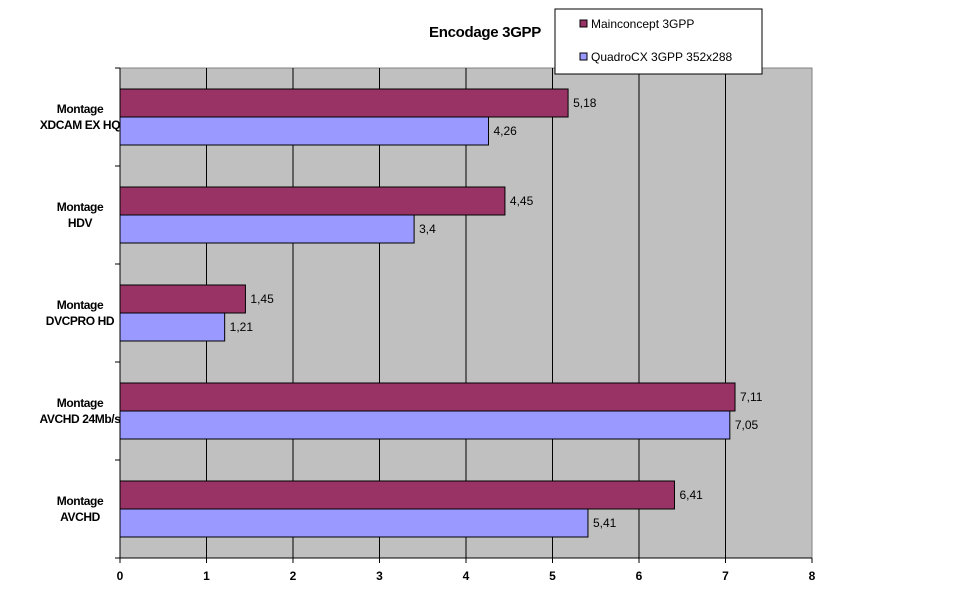 The width and height of the screenshot is (970, 604). I want to click on data-label: 5,41, so click(605, 523).